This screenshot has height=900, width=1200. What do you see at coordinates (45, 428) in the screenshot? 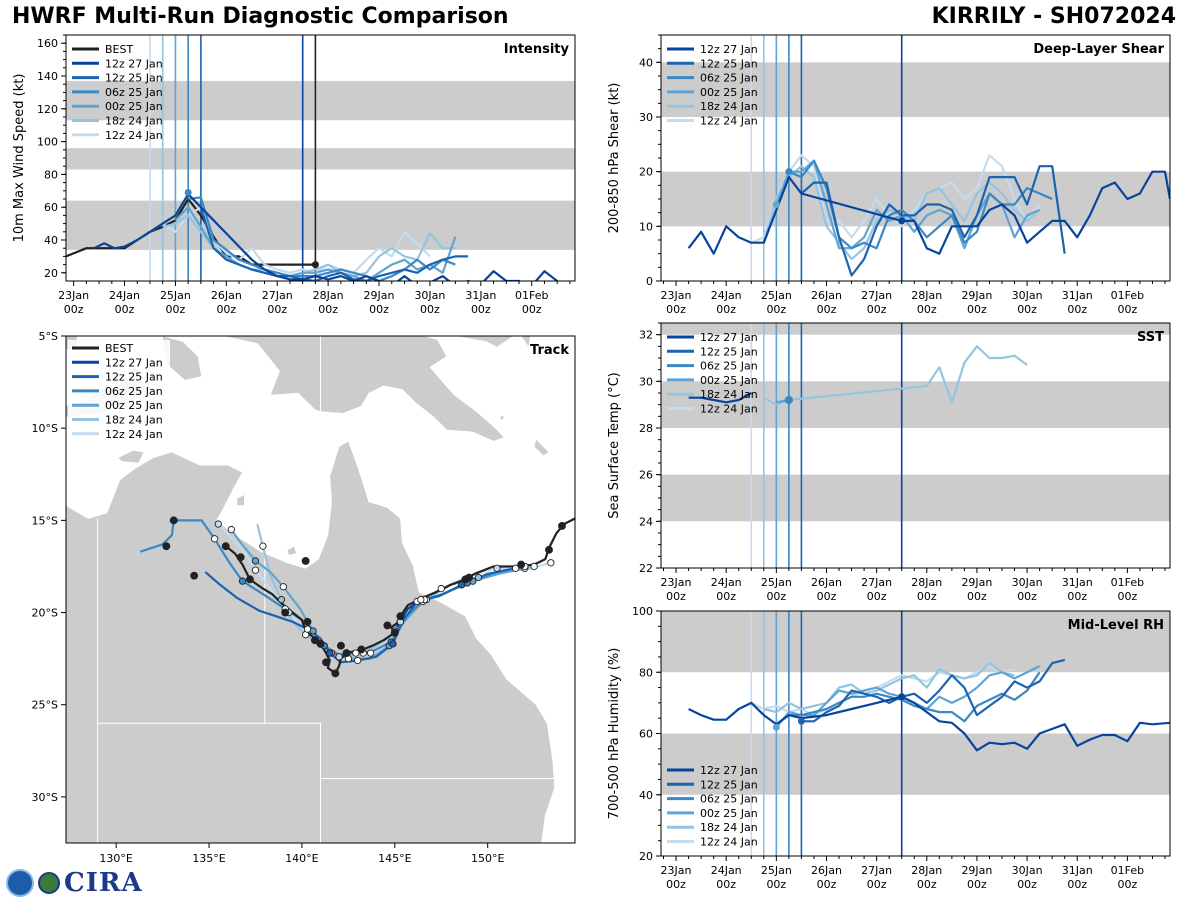
I see `lat-tick-label: 10°S` at bounding box center [45, 428].